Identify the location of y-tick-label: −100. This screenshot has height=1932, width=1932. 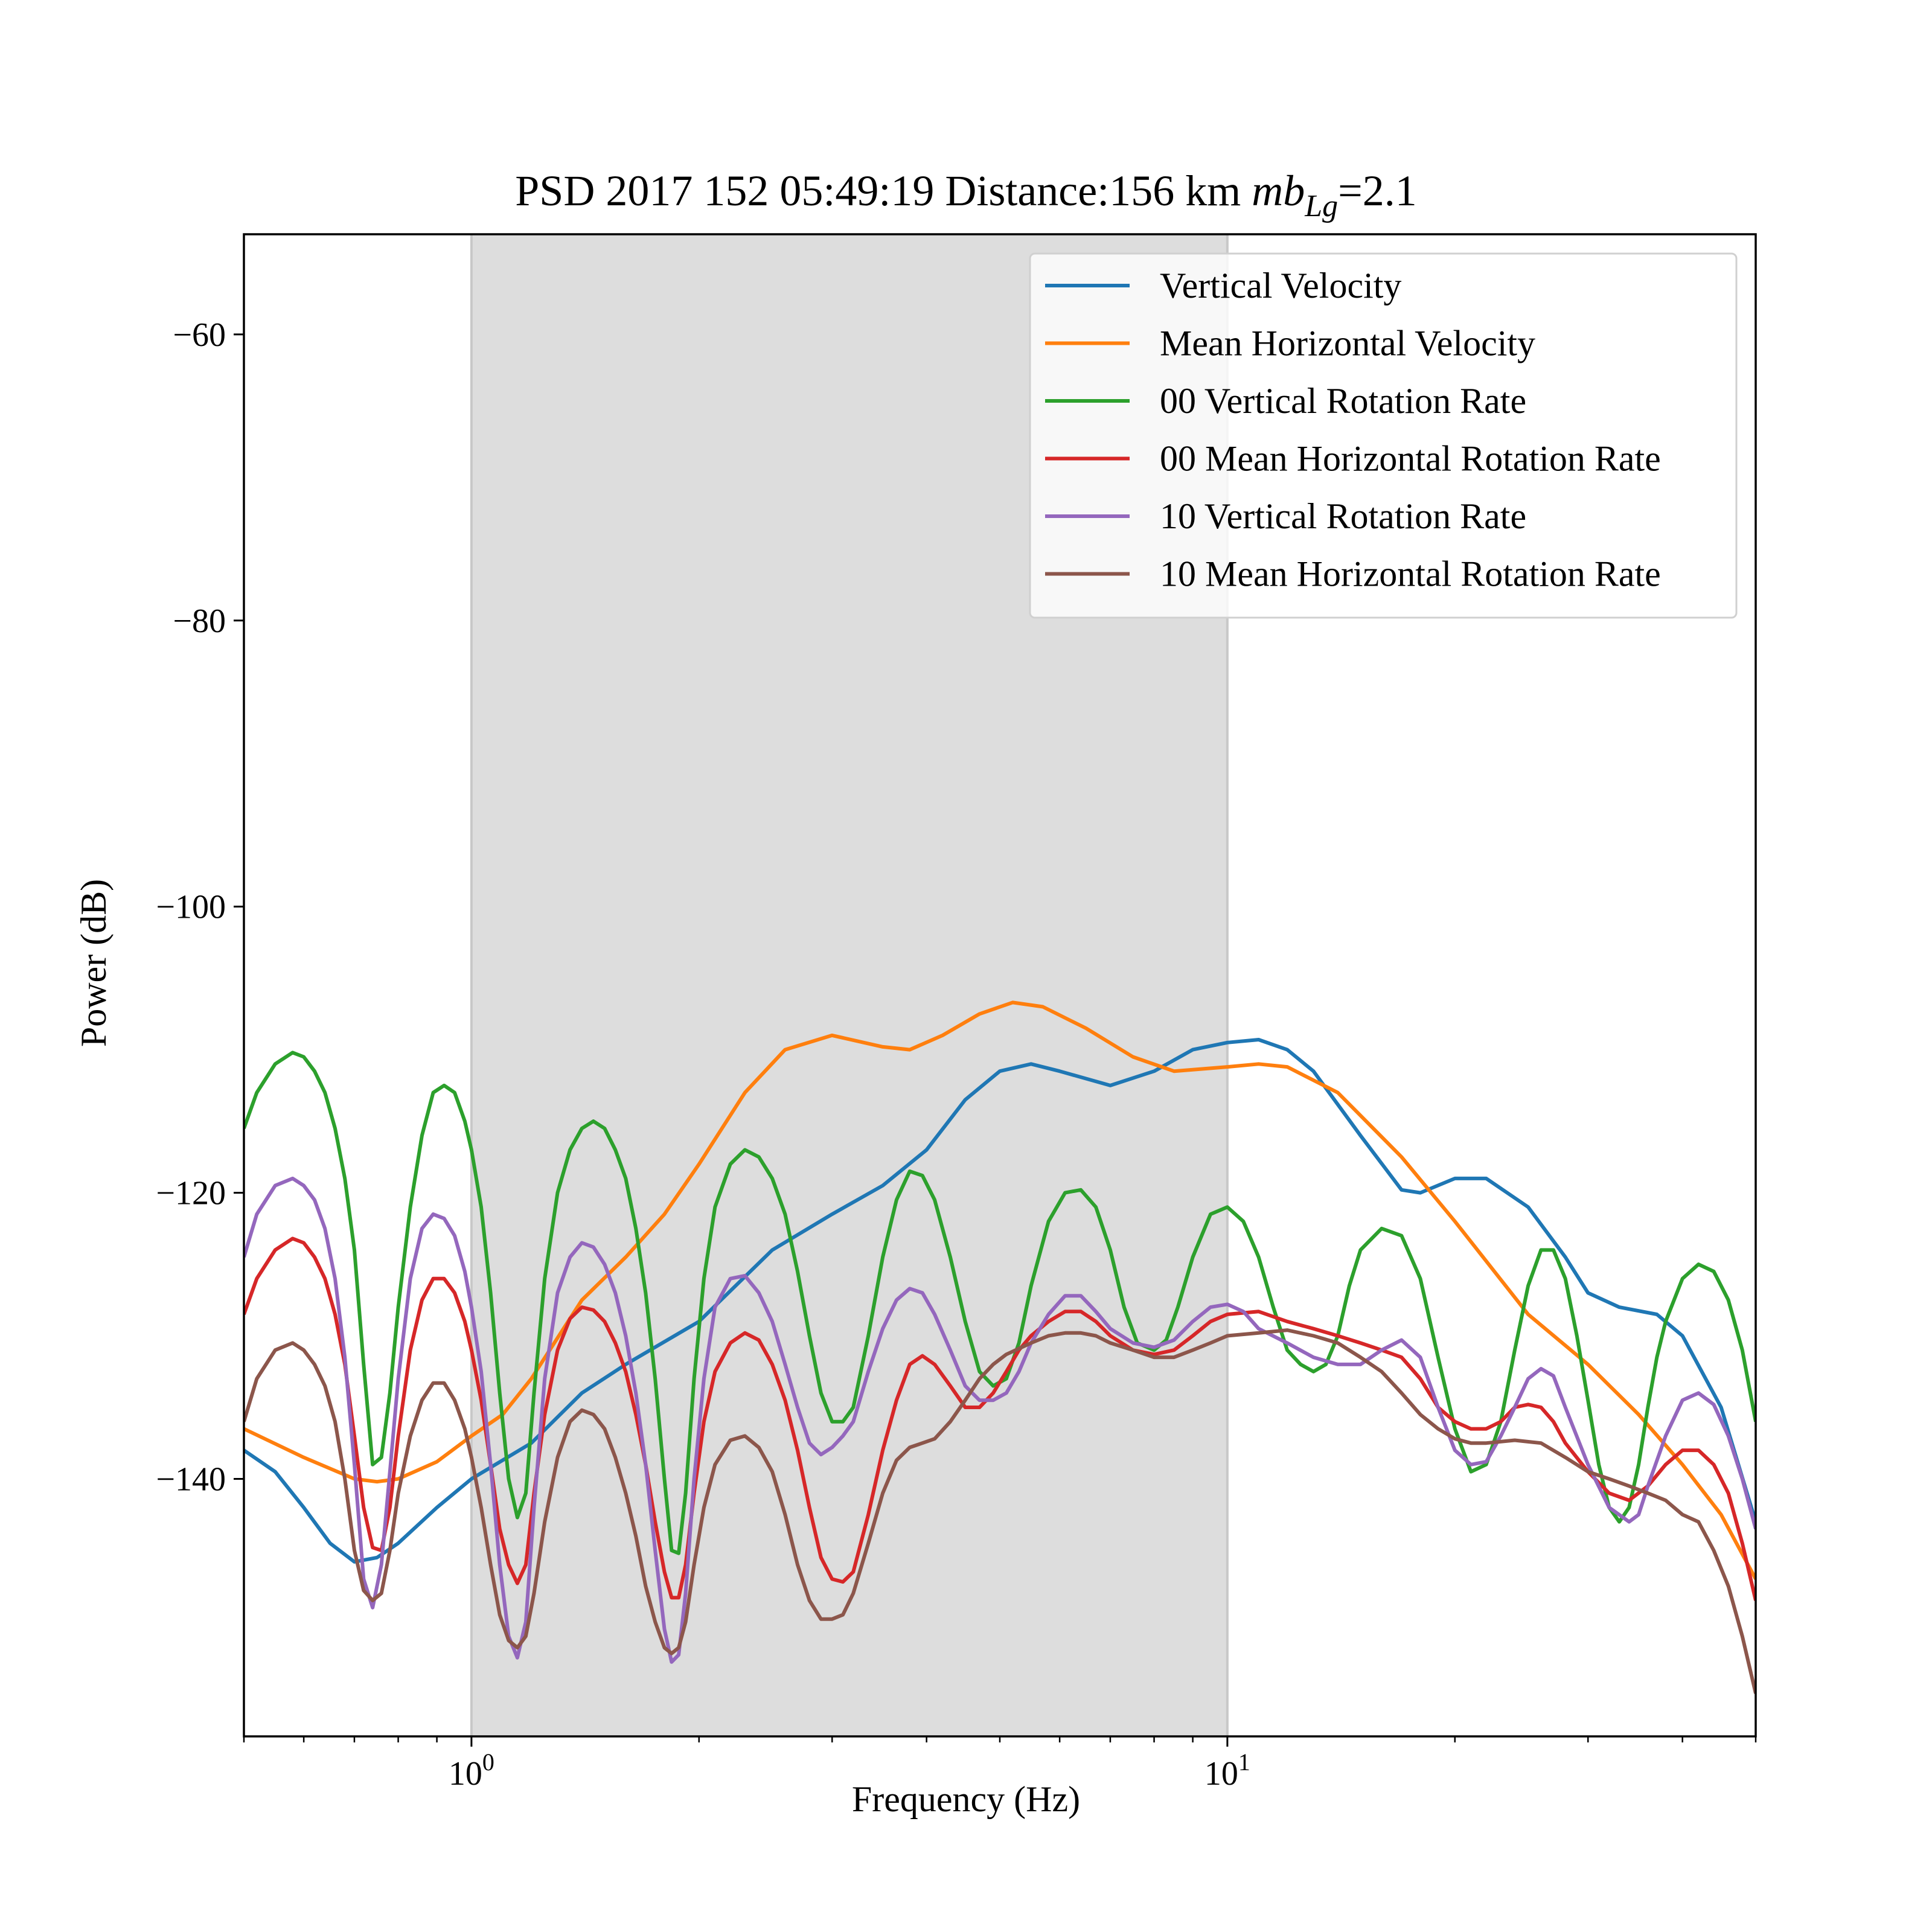
(191, 907).